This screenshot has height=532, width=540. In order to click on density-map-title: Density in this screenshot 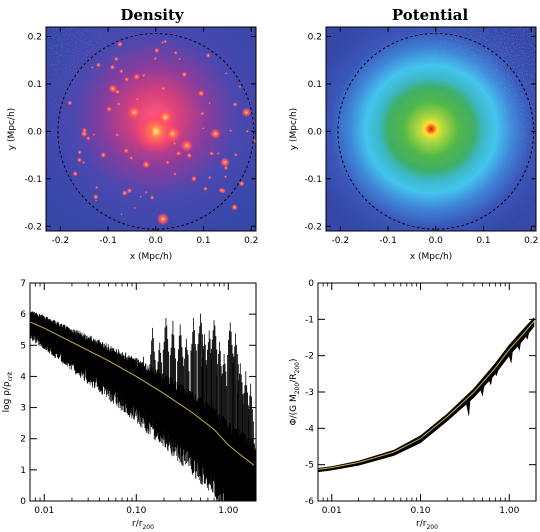, I will do `click(152, 15)`.